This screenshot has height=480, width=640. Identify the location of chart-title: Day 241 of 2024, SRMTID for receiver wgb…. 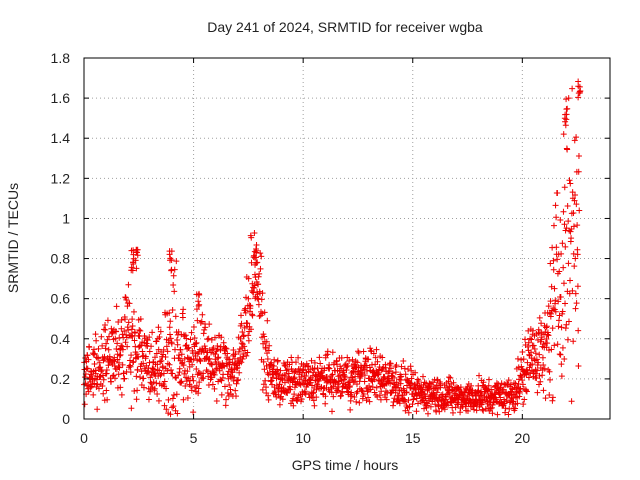
(345, 27).